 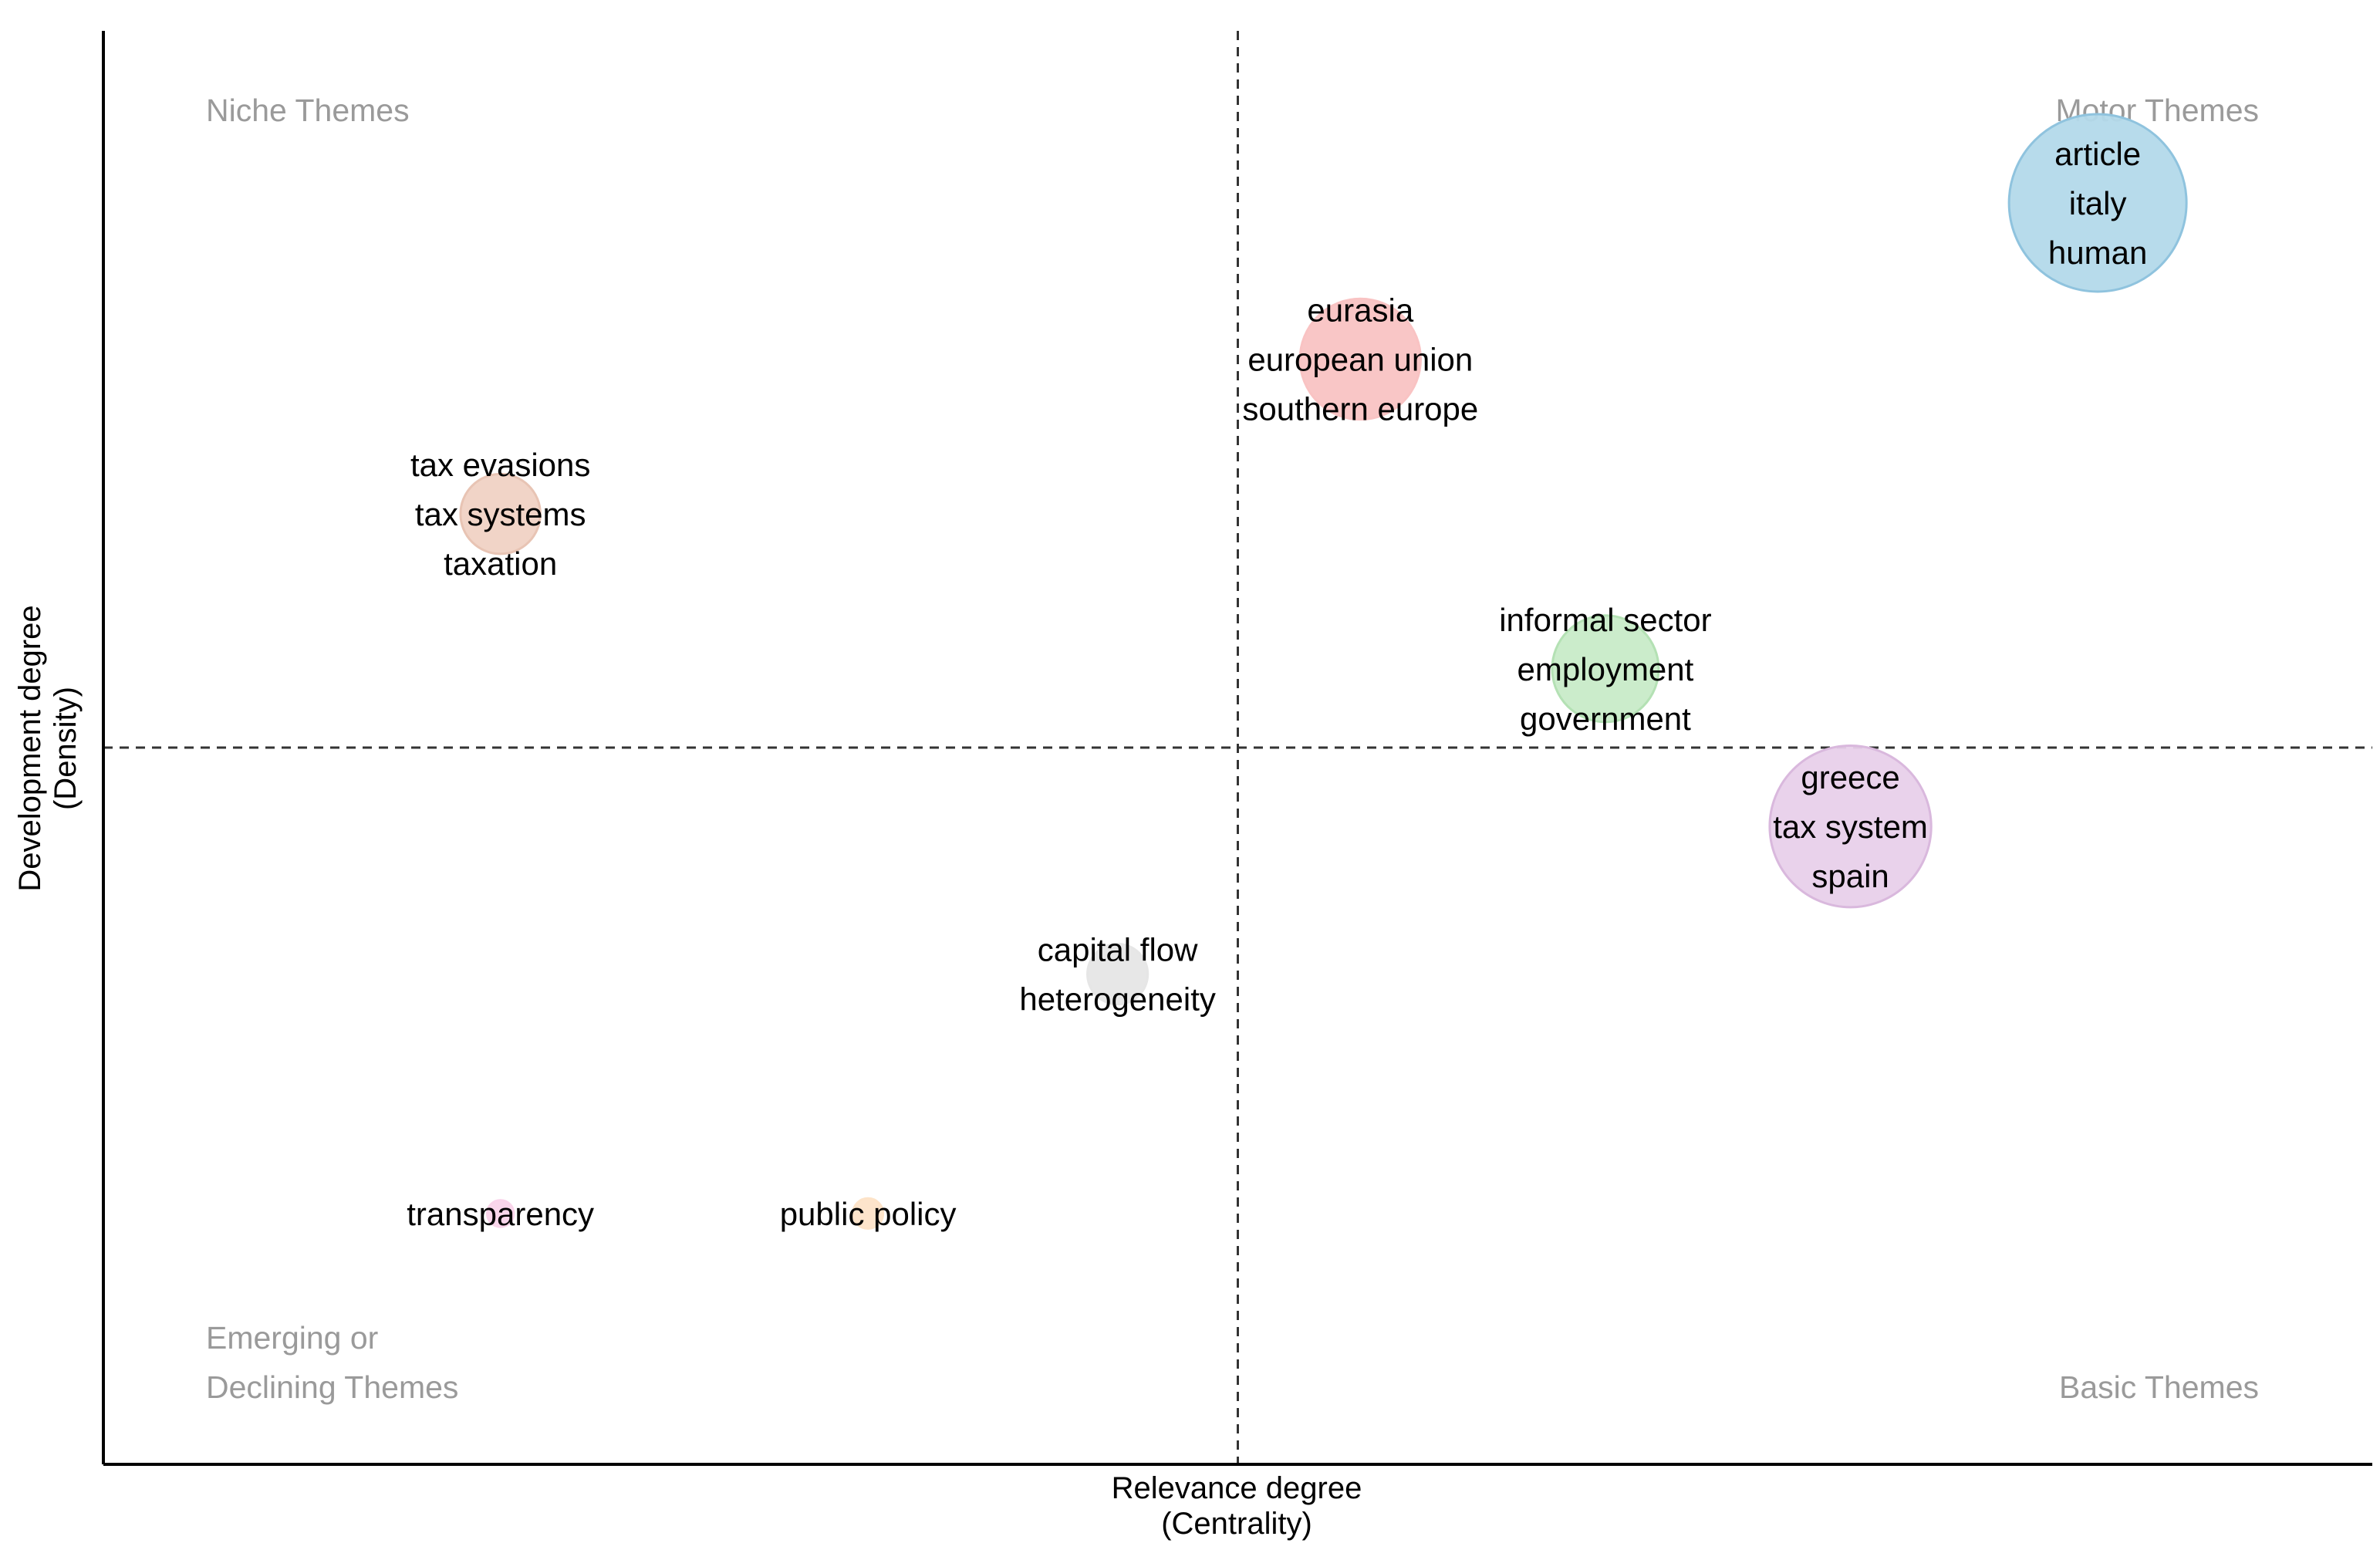 I want to click on cluster-capital-flow-label-1: capital flow, so click(x=1118, y=950).